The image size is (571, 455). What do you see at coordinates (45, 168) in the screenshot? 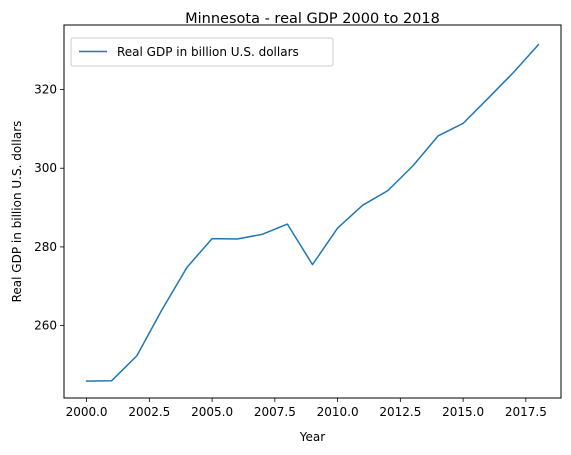
I see `y-tick-label: 300` at bounding box center [45, 168].